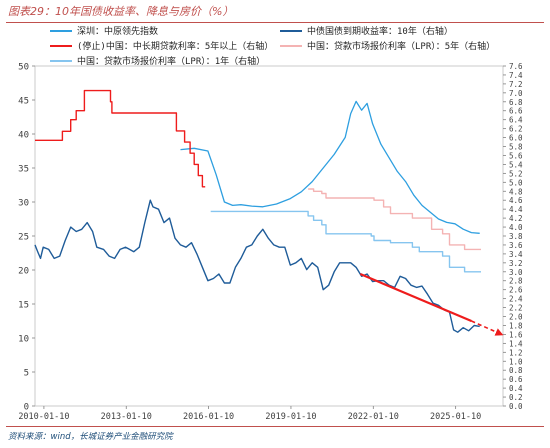  What do you see at coordinates (516, 120) in the screenshot?
I see `right-tick-label: 6.4` at bounding box center [516, 120].